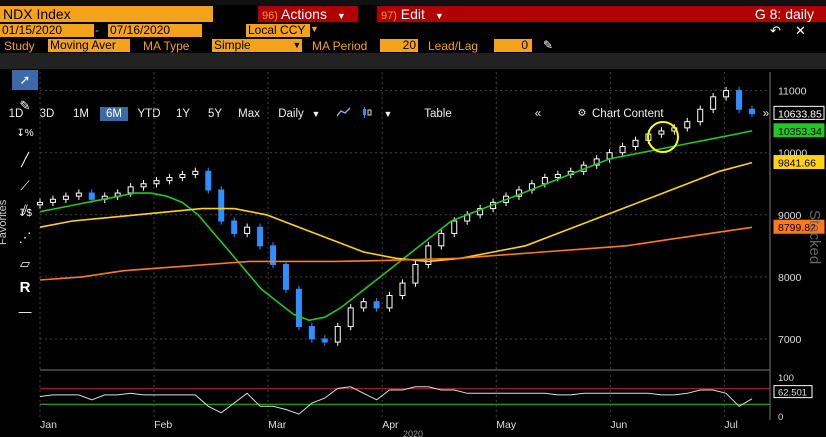 This screenshot has width=826, height=437. Describe the element at coordinates (438, 114) in the screenshot. I see `table-button: Table` at that location.